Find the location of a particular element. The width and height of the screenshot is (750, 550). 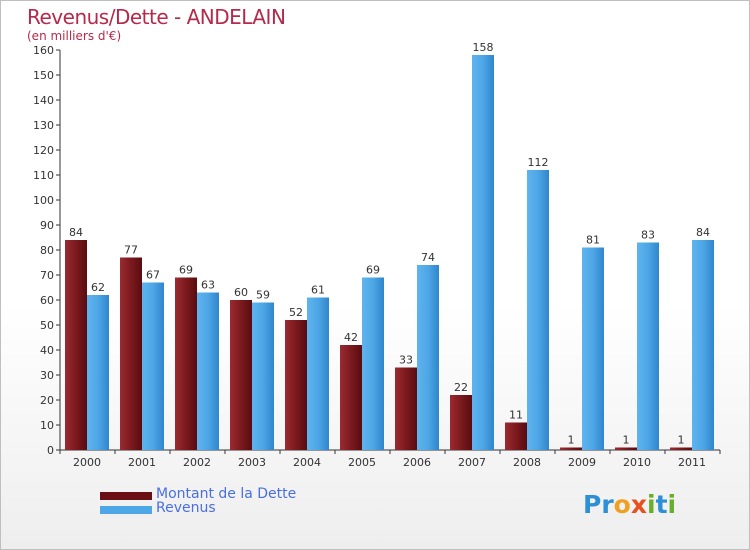

value-label-revenus: 67 is located at coordinates (153, 275).